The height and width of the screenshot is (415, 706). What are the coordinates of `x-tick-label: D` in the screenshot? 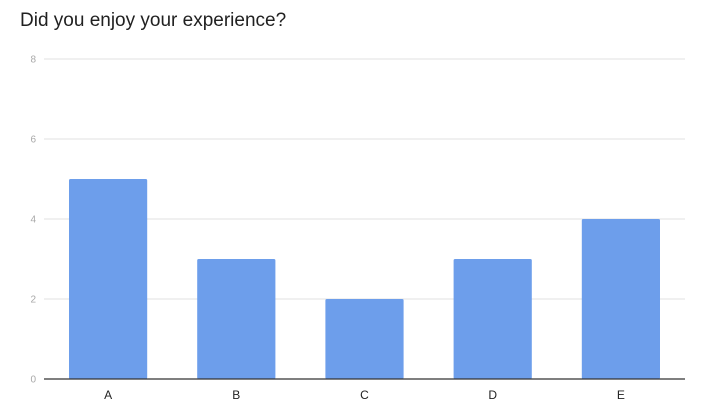 It's located at (492, 395).